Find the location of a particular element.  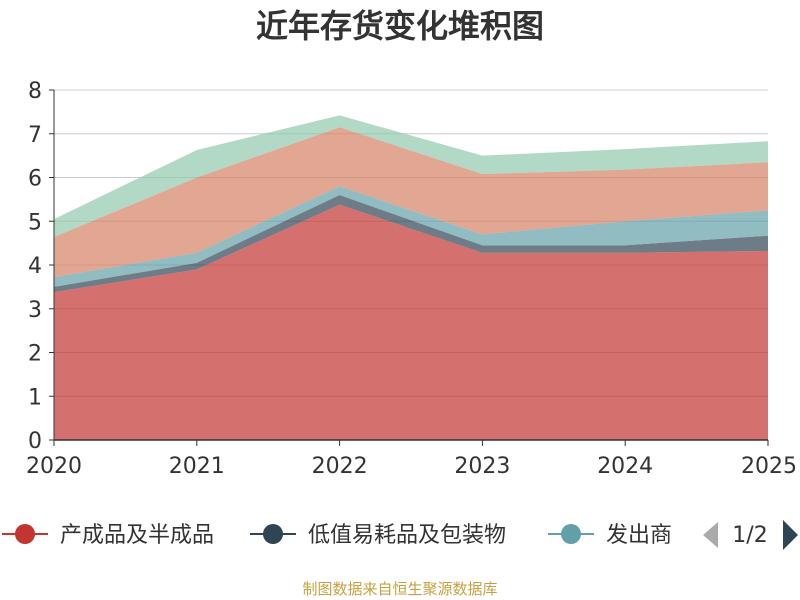

x-tick-label-2021: 2021 is located at coordinates (197, 466).